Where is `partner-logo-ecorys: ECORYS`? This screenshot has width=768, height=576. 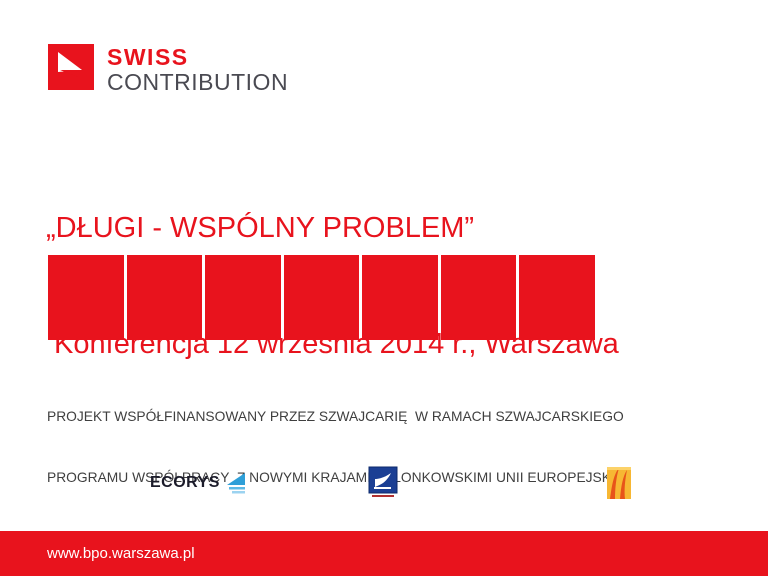
partner-logo-ecorys: ECORYS is located at coordinates (199, 484).